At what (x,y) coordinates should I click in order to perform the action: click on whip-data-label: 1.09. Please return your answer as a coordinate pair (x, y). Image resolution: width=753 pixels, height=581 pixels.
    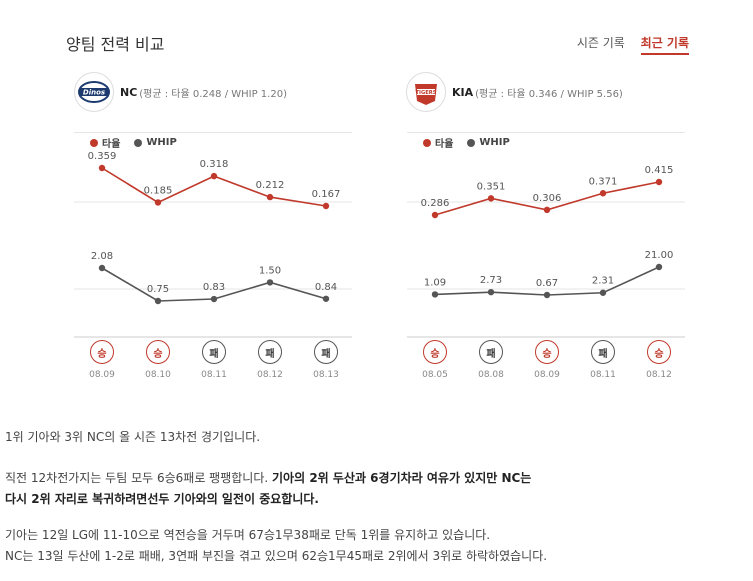
    Looking at the image, I should click on (435, 282).